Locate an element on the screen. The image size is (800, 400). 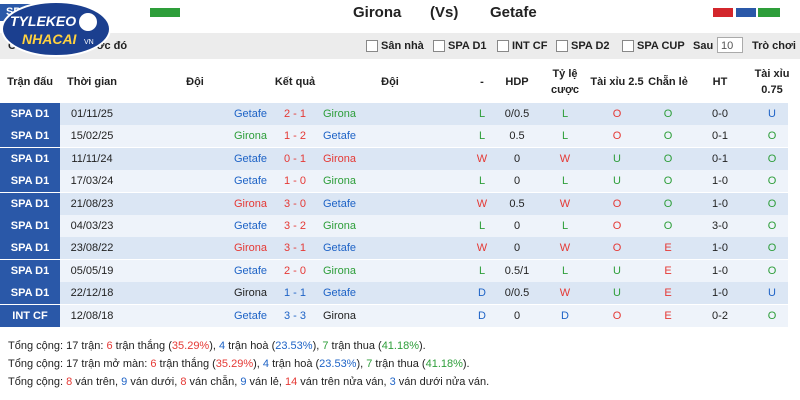
odd-even: E is located at coordinates (668, 293).